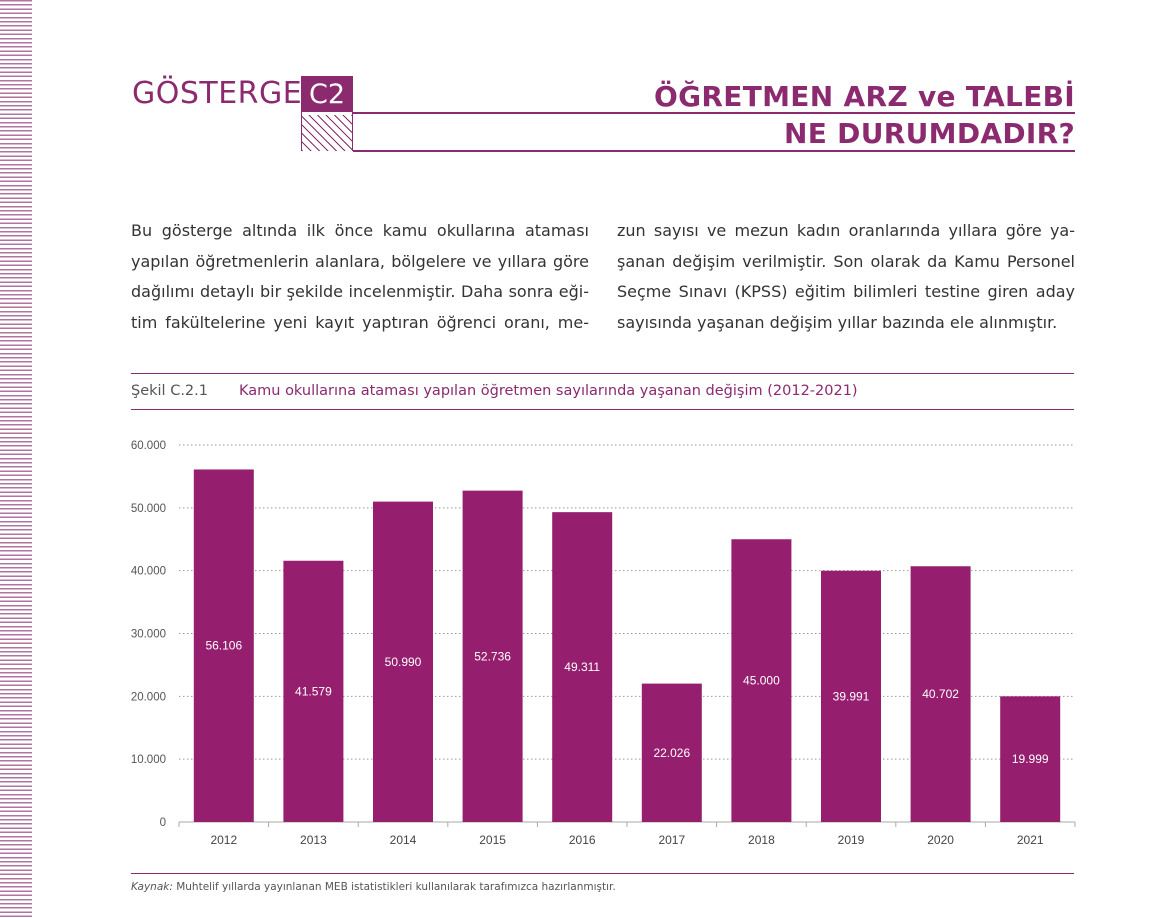  What do you see at coordinates (492, 840) in the screenshot?
I see `x-tick-label: 2015` at bounding box center [492, 840].